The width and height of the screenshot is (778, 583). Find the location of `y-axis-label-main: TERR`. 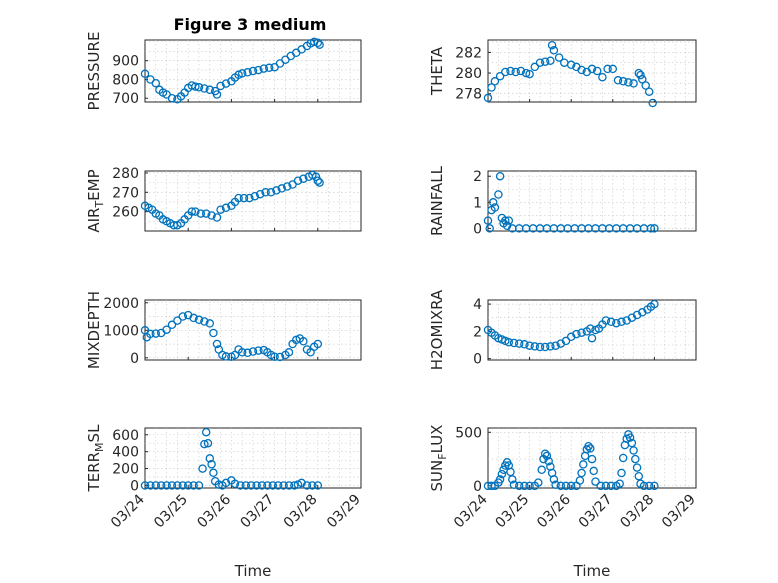

y-axis-label-main: TERR is located at coordinates (94, 472).